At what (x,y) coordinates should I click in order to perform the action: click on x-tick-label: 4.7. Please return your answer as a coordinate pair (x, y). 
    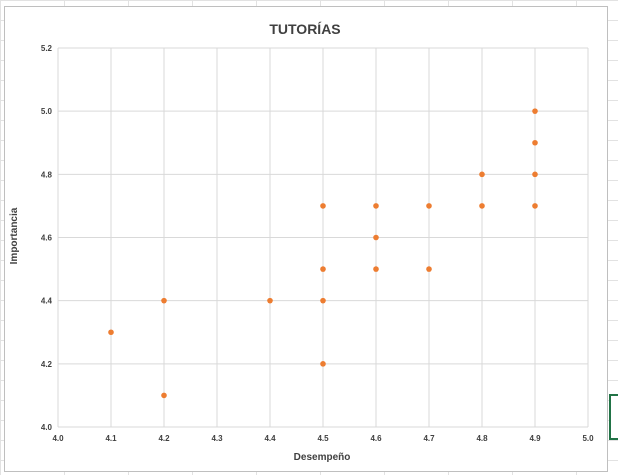
    Looking at the image, I should click on (429, 438).